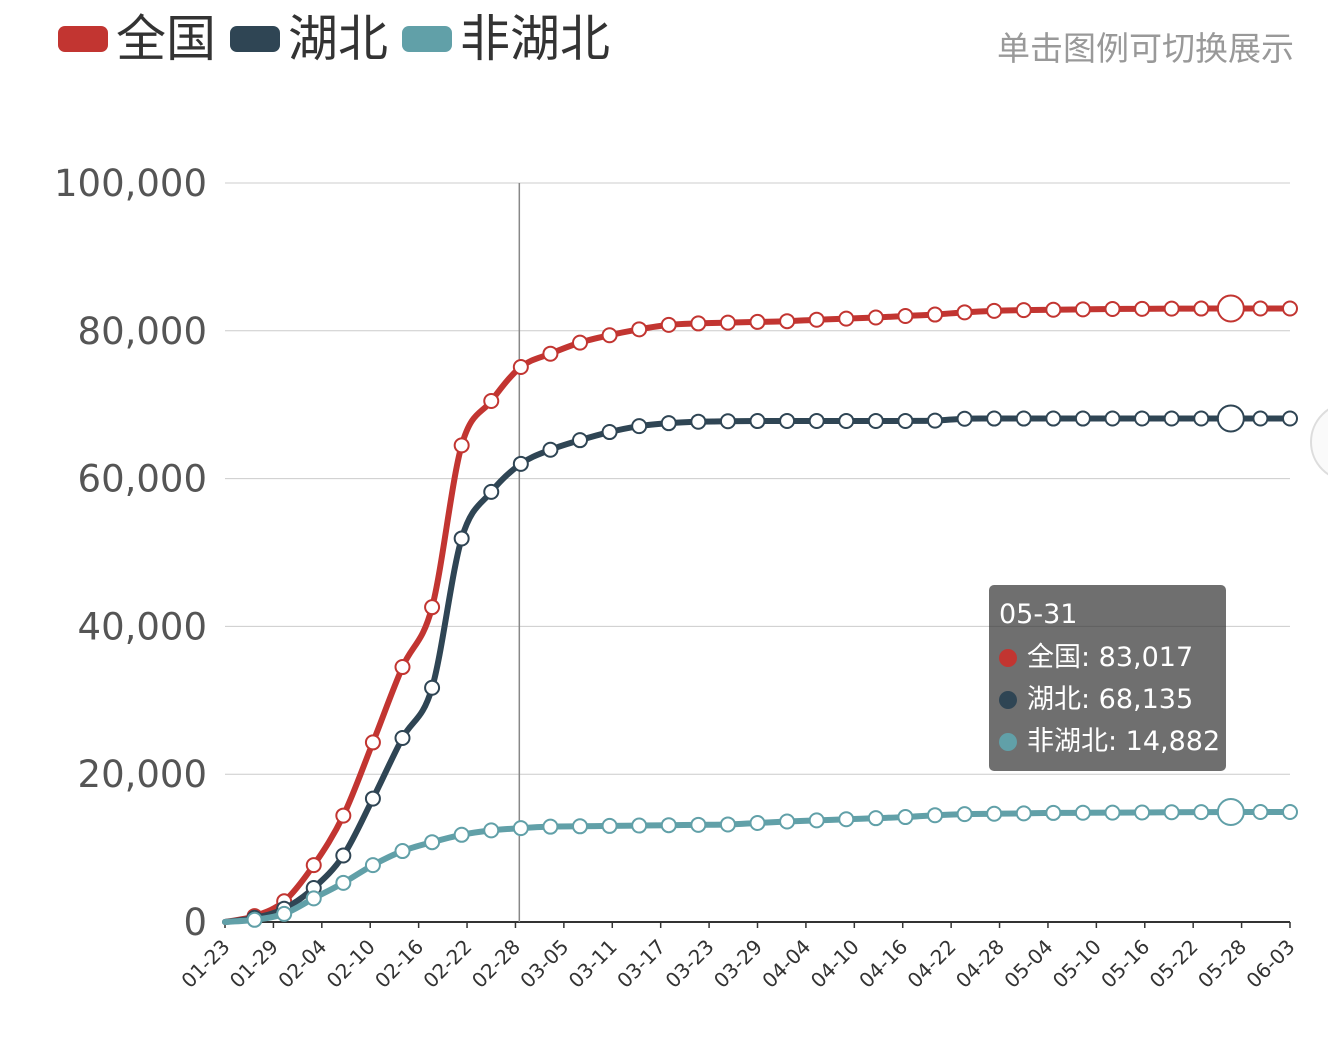 The image size is (1328, 1039). I want to click on x-tick-label: 05-04, so click(1028, 964).